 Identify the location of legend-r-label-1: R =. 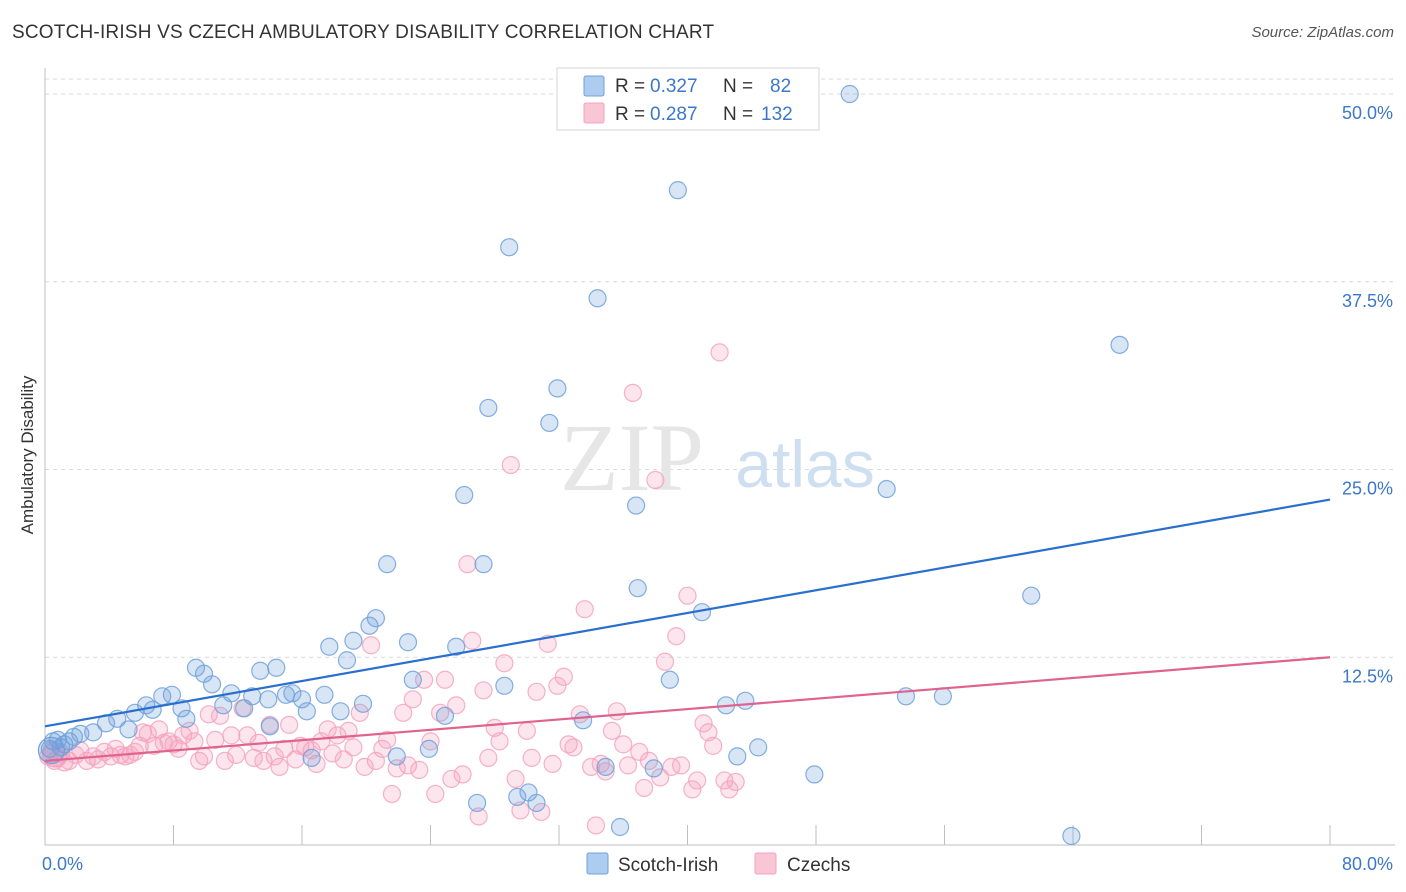
(630, 86).